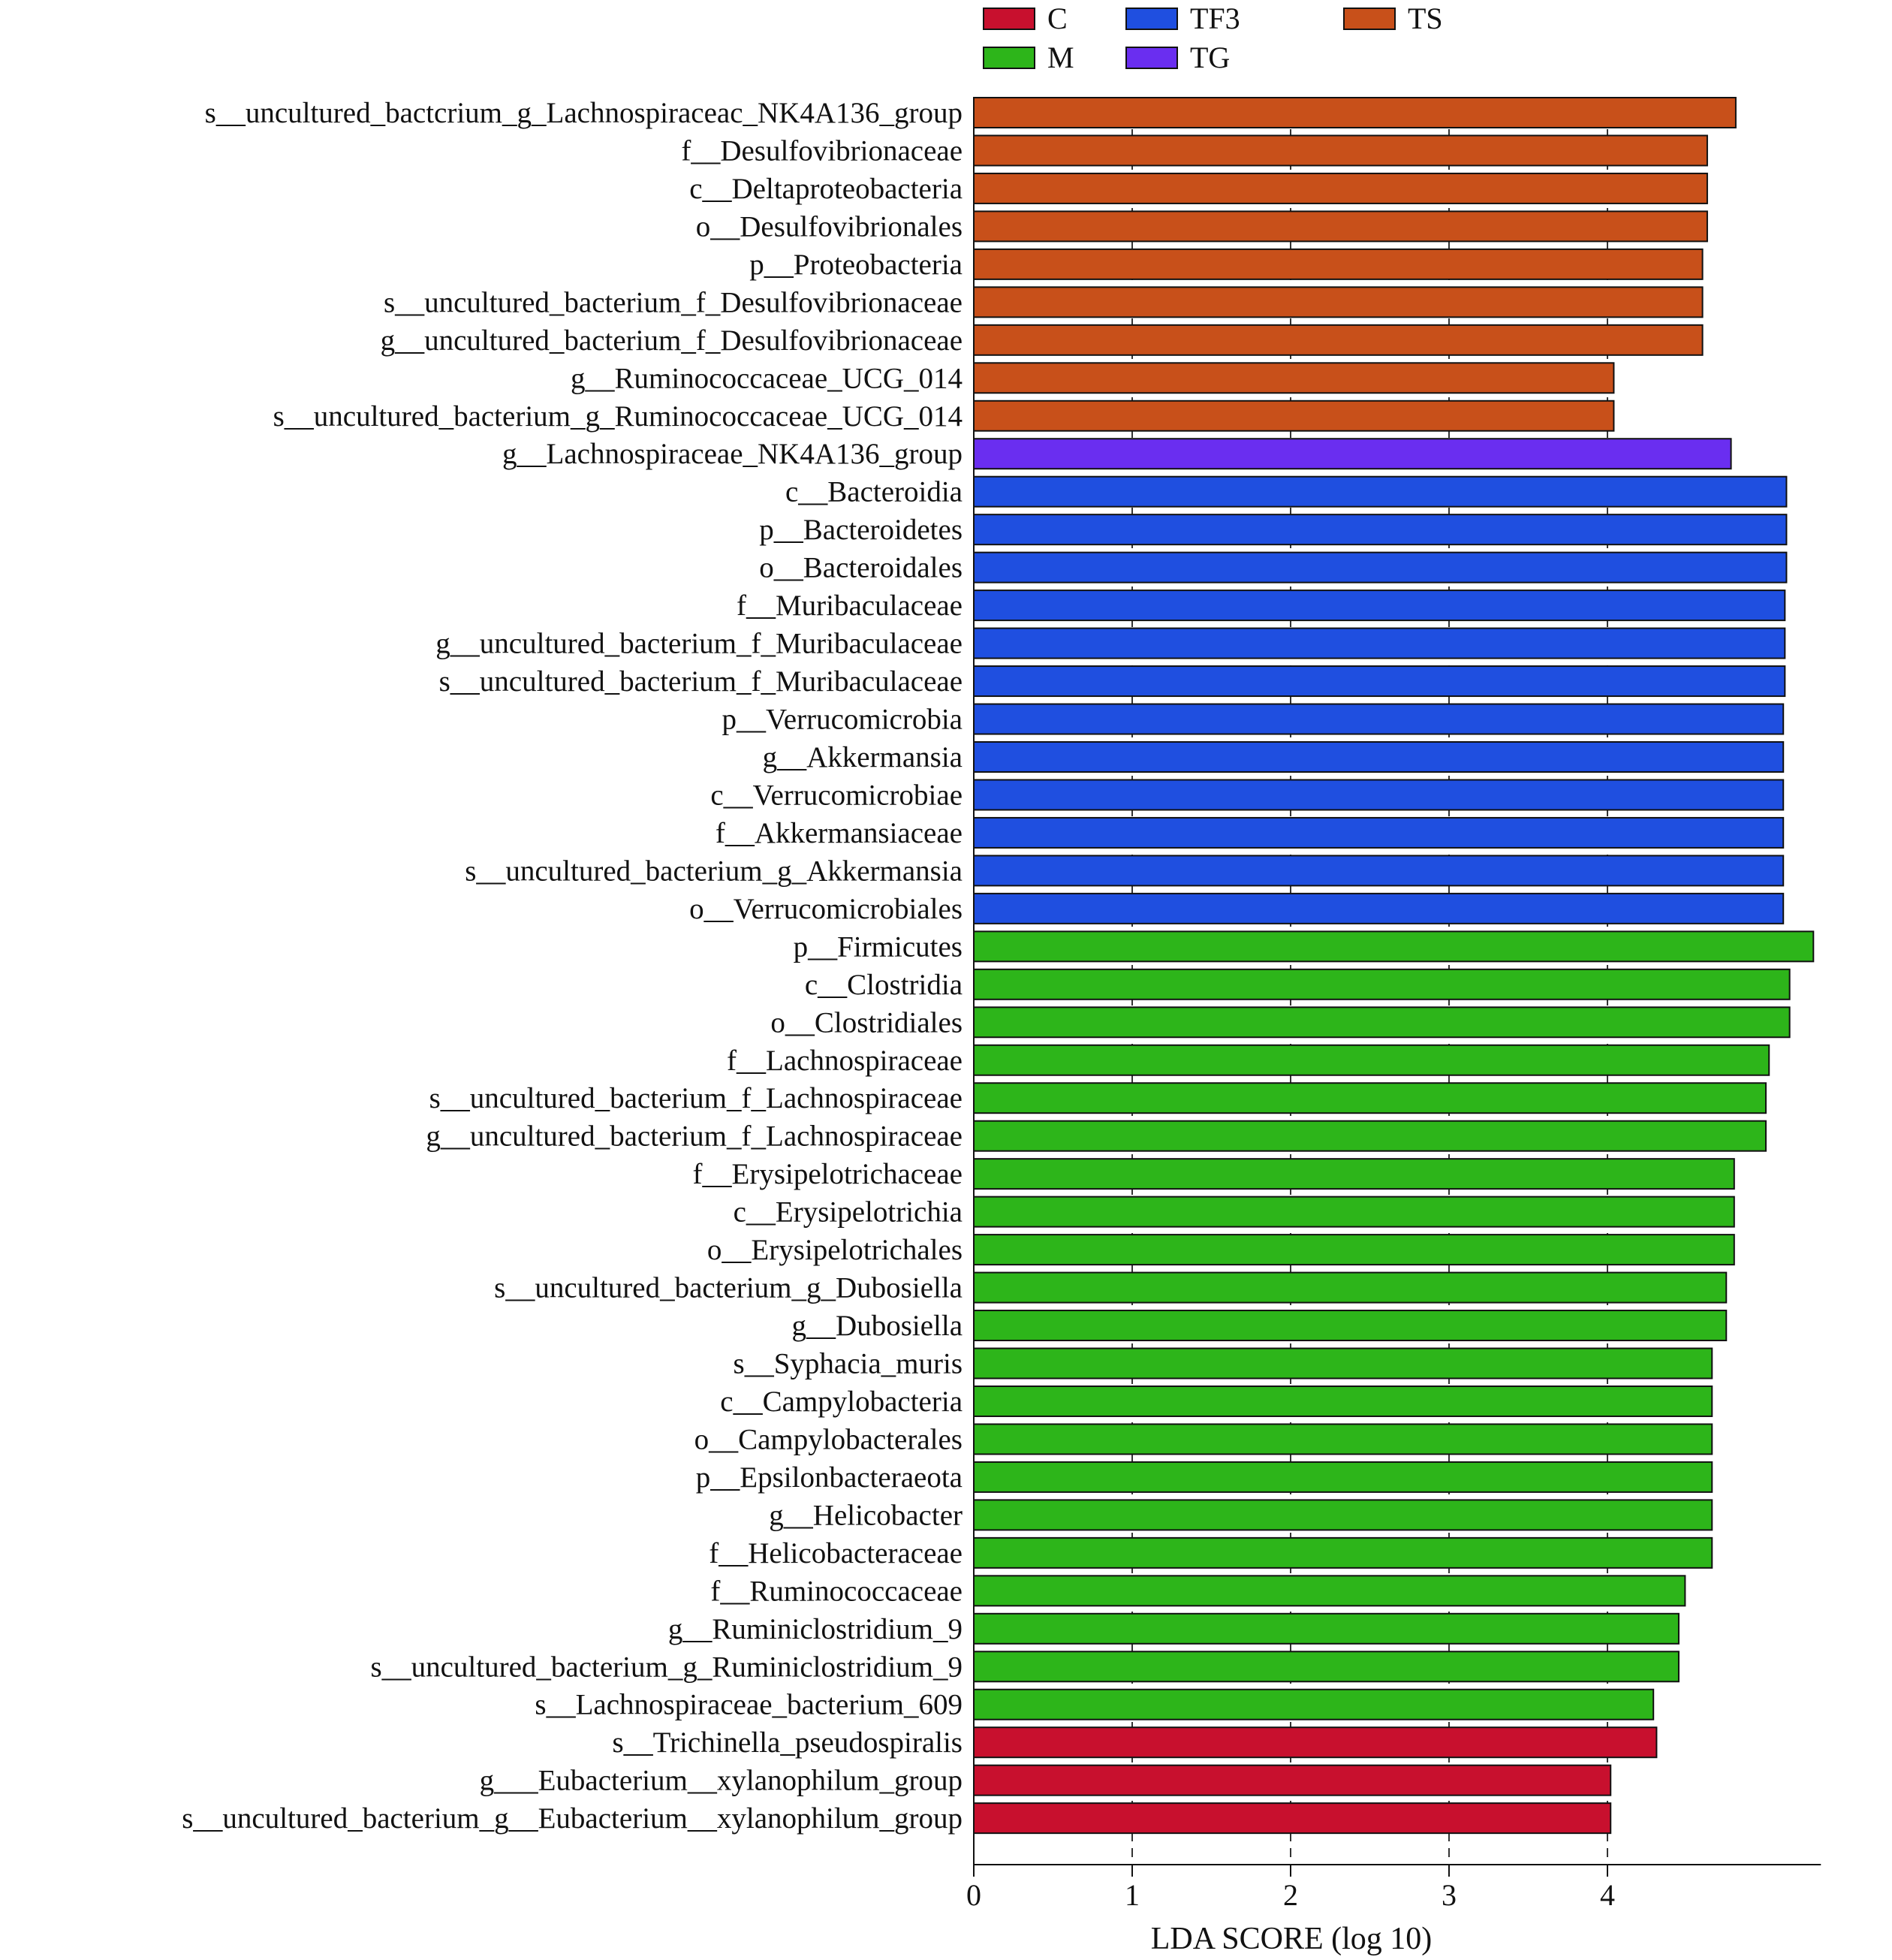 The height and width of the screenshot is (1960, 1892). What do you see at coordinates (787, 1742) in the screenshot?
I see `category-label: s__Trichinella_pseudospiralis` at bounding box center [787, 1742].